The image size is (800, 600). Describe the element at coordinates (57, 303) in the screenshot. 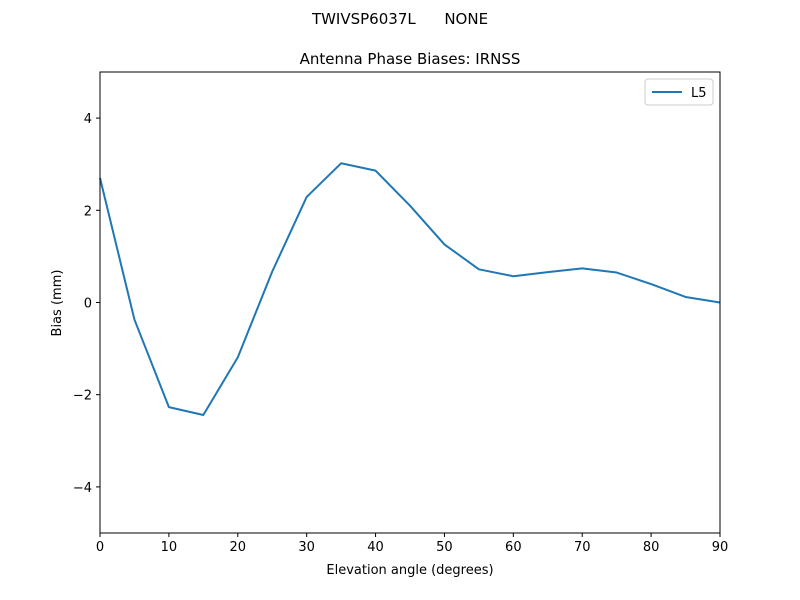

I see `y-axis-label: Bias (mm)` at that location.